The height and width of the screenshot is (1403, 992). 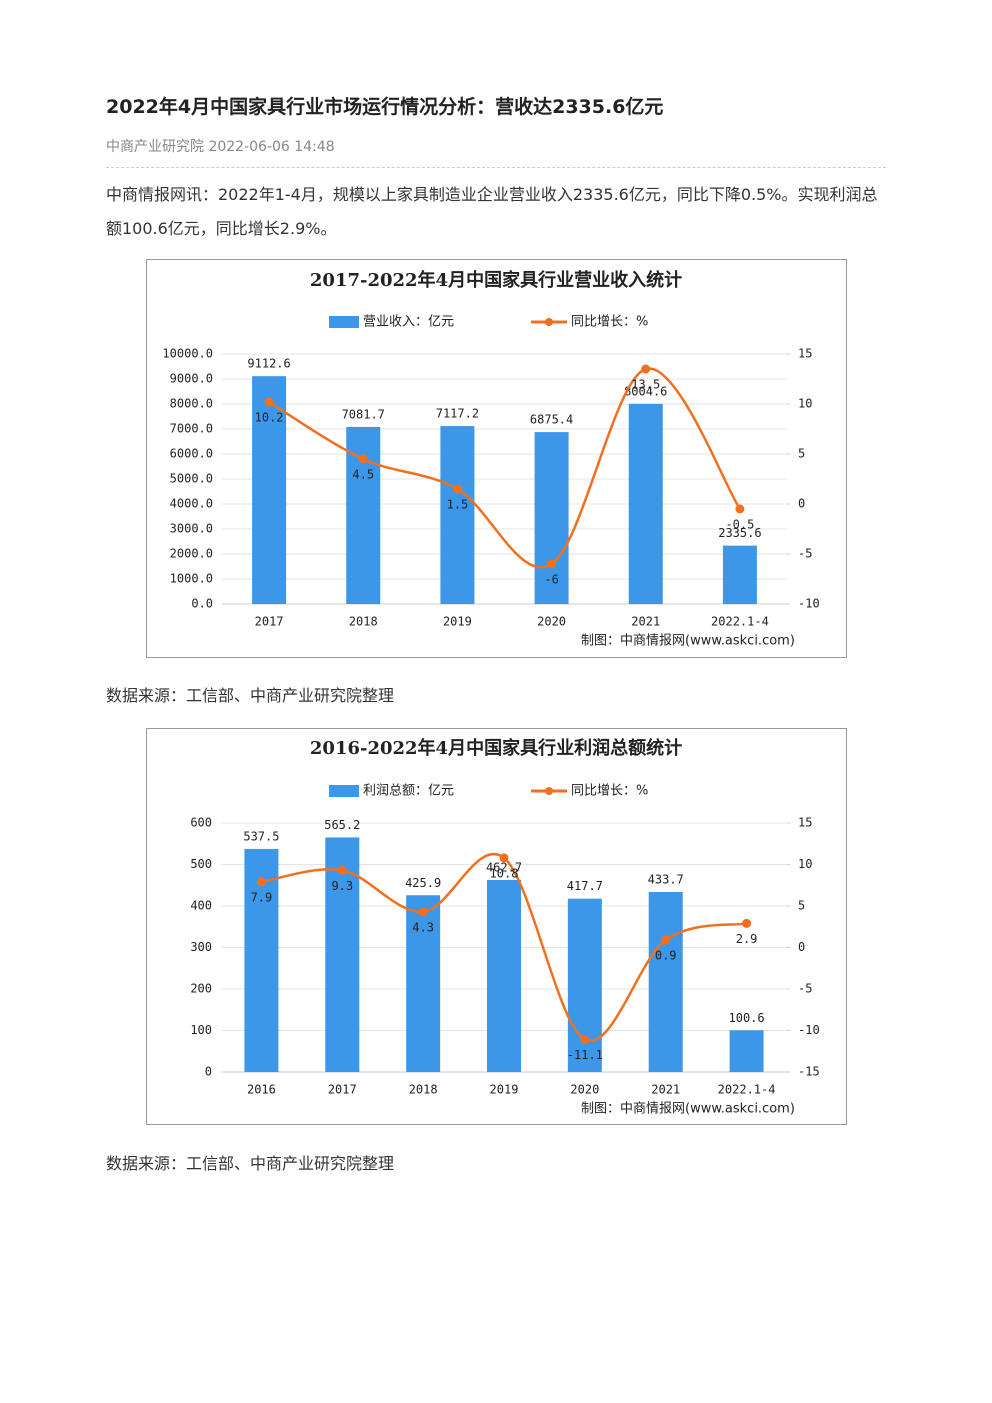 I want to click on line-value-label: 0.9, so click(x=666, y=956).